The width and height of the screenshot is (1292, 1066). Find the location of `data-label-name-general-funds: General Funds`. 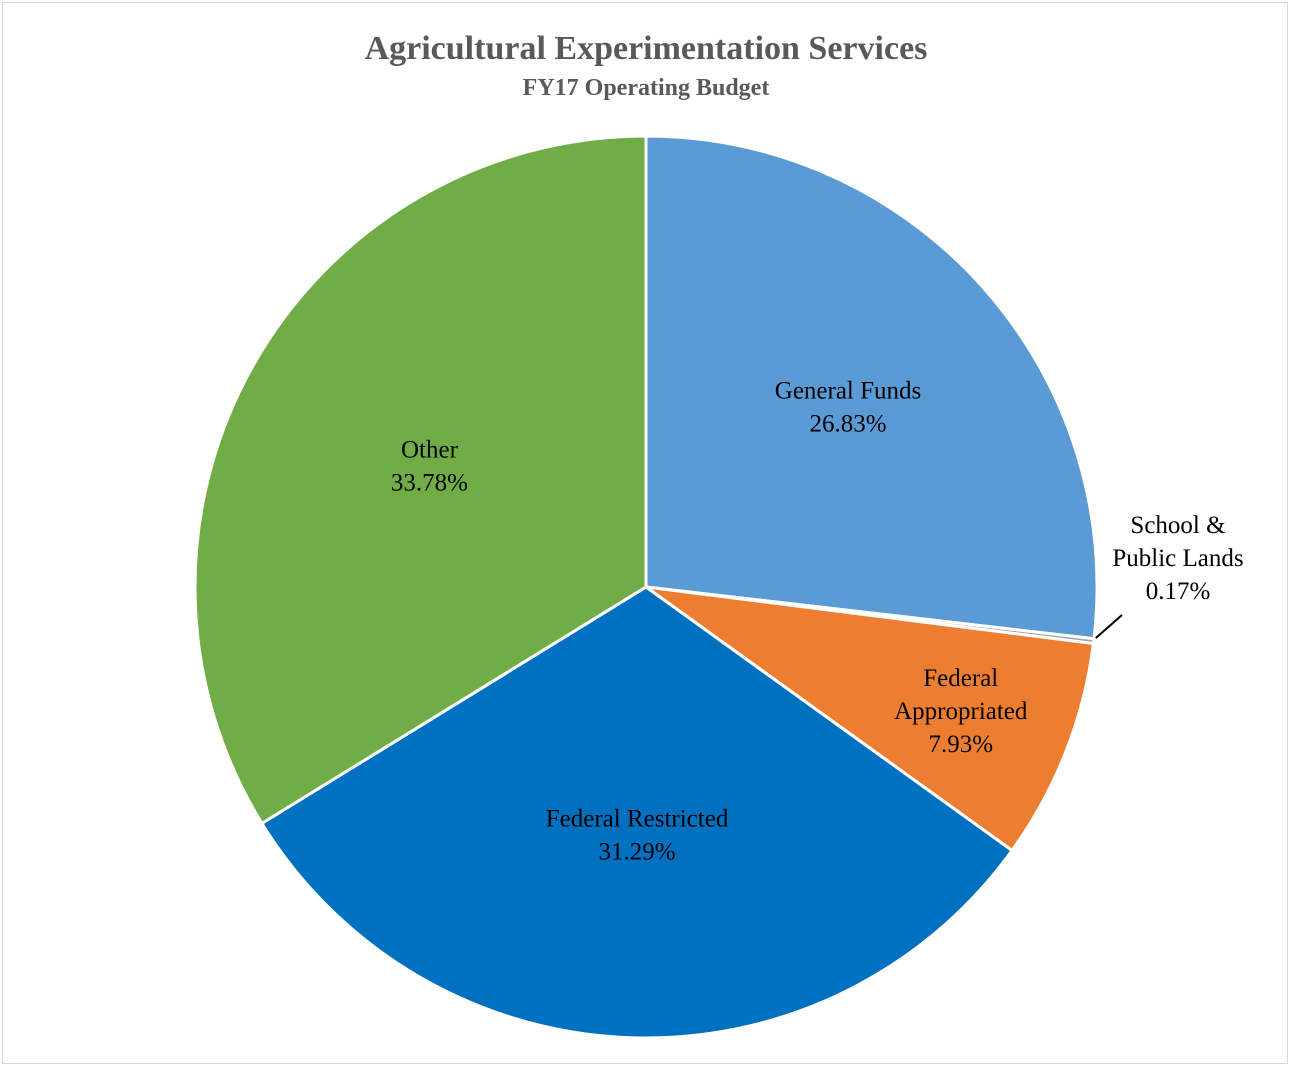

data-label-name-general-funds: General Funds is located at coordinates (848, 390).